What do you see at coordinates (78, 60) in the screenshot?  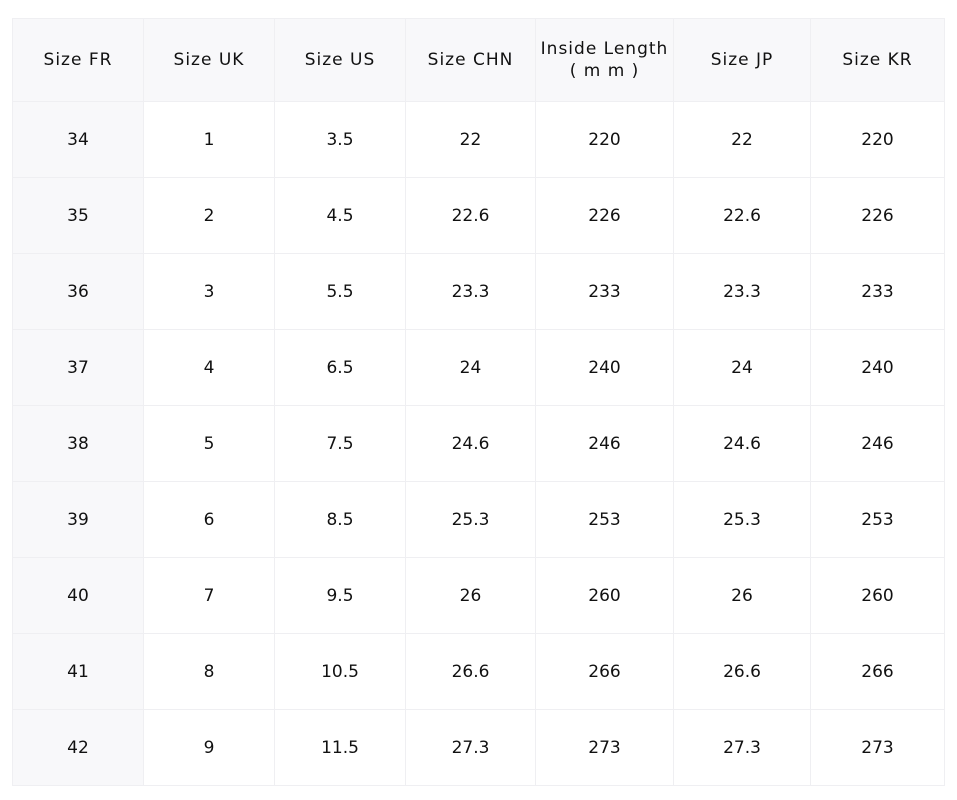 I see `column-header: Size FR` at bounding box center [78, 60].